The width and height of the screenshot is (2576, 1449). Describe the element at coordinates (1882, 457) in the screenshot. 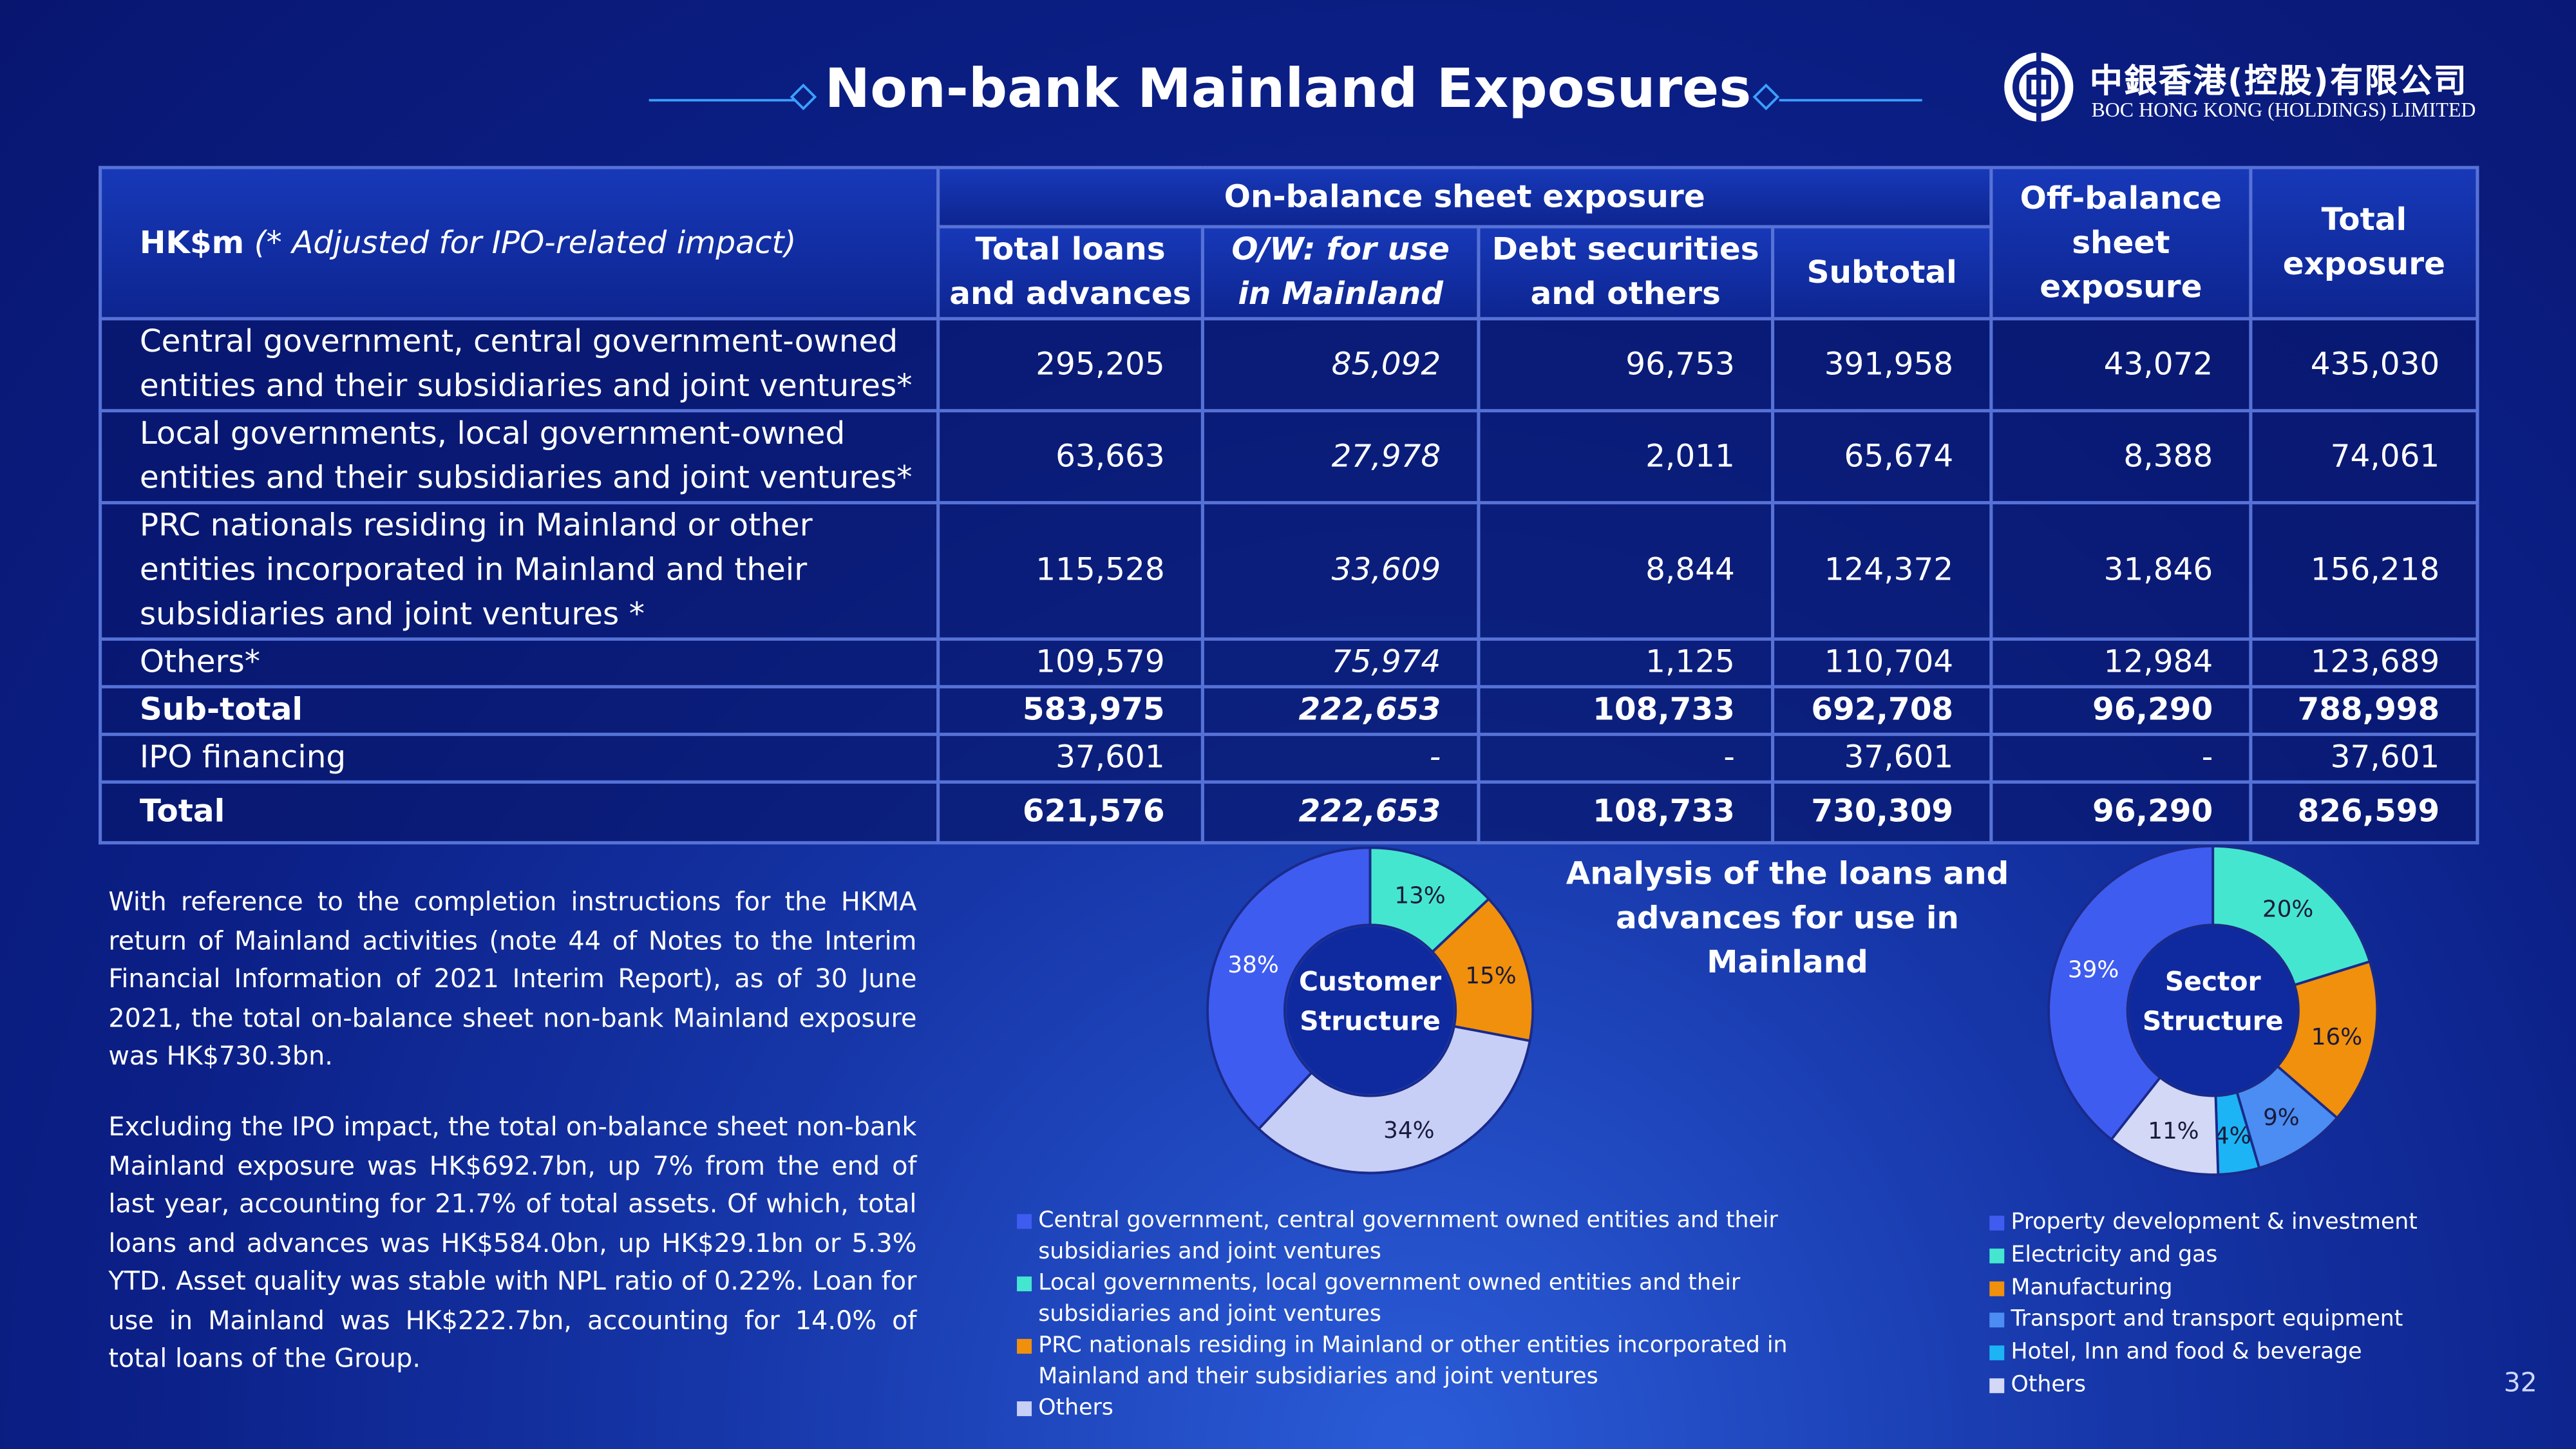

I see `table-cell: 65,674` at that location.